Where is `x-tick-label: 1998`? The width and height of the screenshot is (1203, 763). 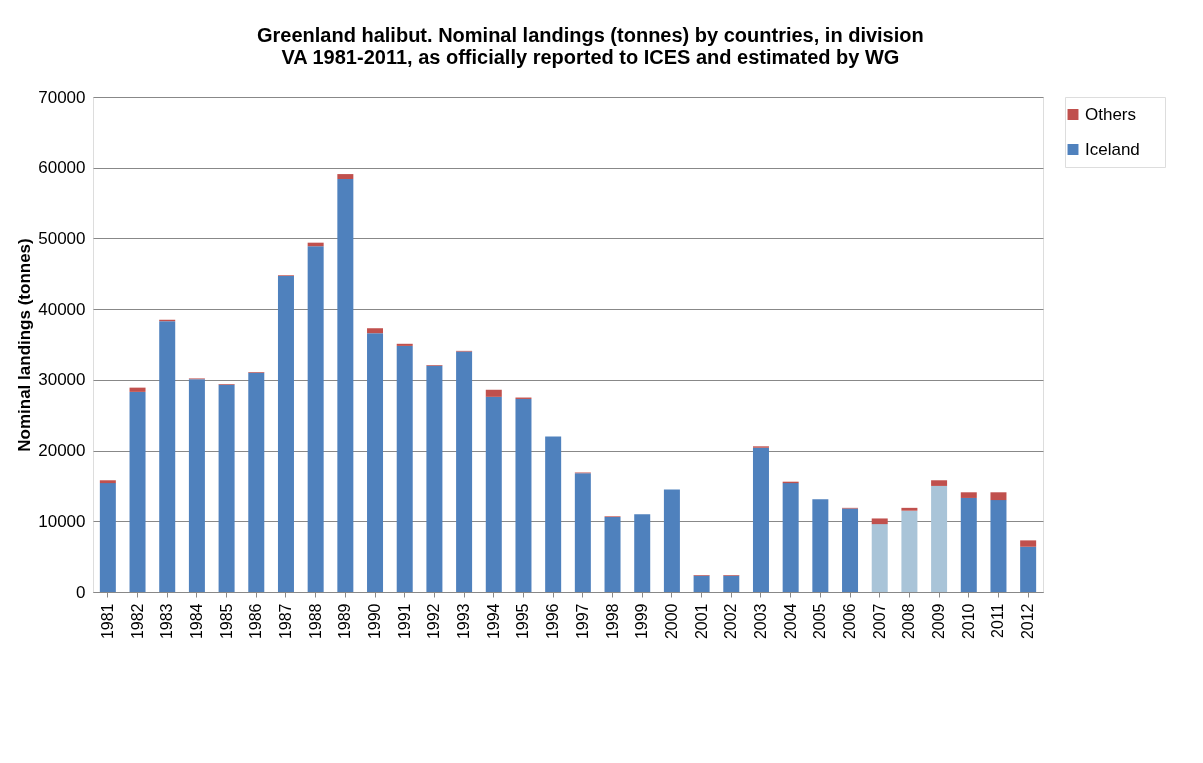
x-tick-label: 1998 is located at coordinates (612, 621).